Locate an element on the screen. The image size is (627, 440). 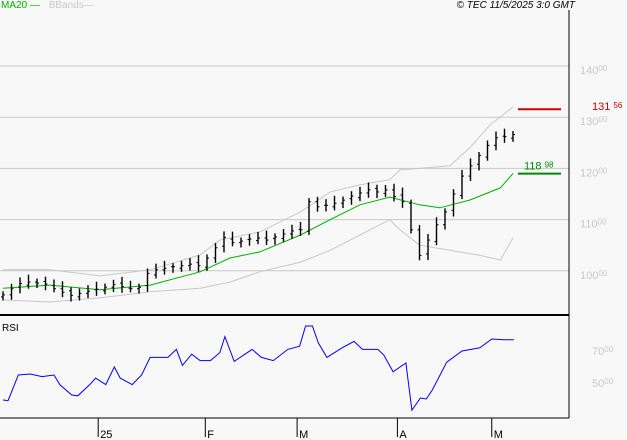
rsi-tick-label: 5000 is located at coordinates (603, 383).